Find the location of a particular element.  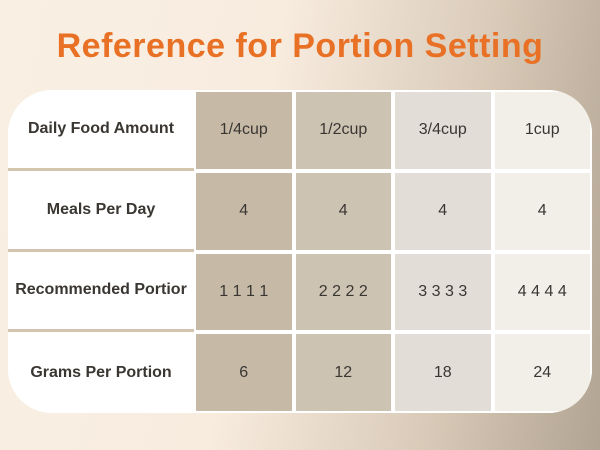

cell-daily-food-amount-half-cup: 1/2cup is located at coordinates (343, 130).